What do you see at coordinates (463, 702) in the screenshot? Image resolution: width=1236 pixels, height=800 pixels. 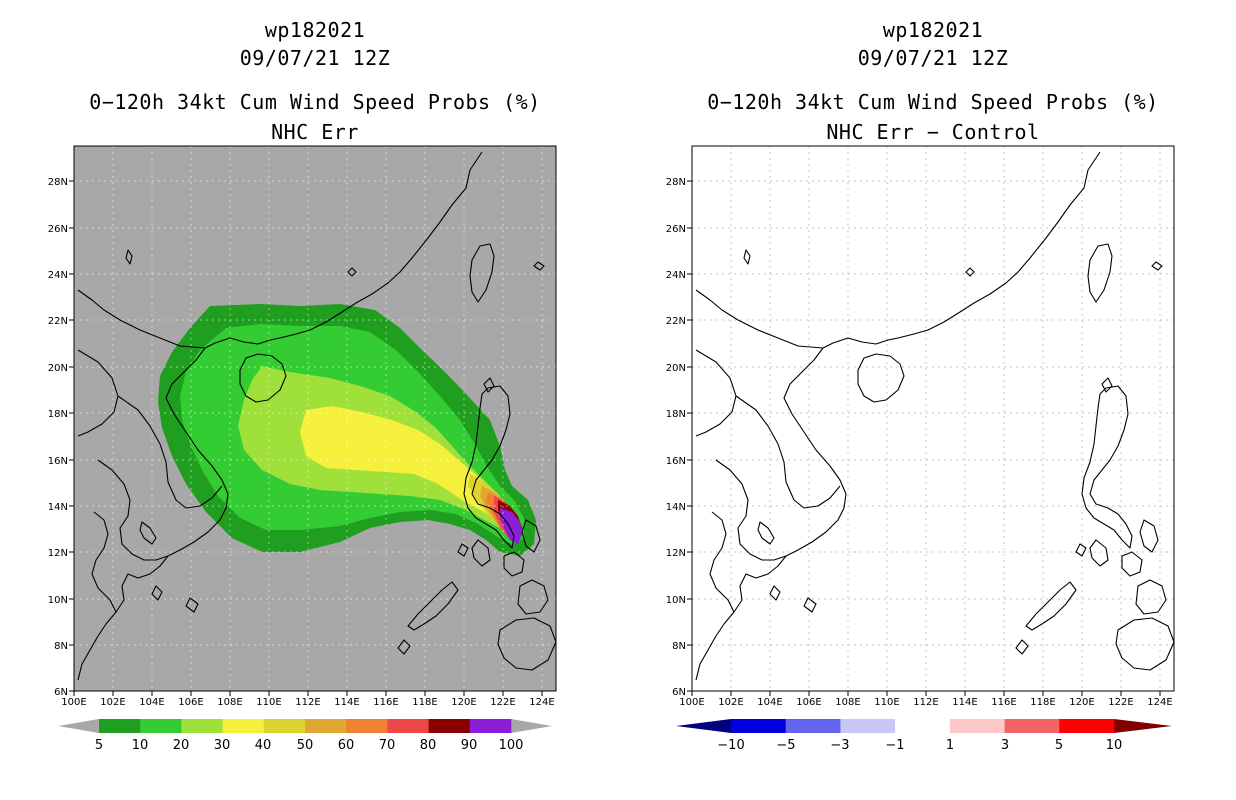 I see `left-lon-label: 120E` at bounding box center [463, 702].